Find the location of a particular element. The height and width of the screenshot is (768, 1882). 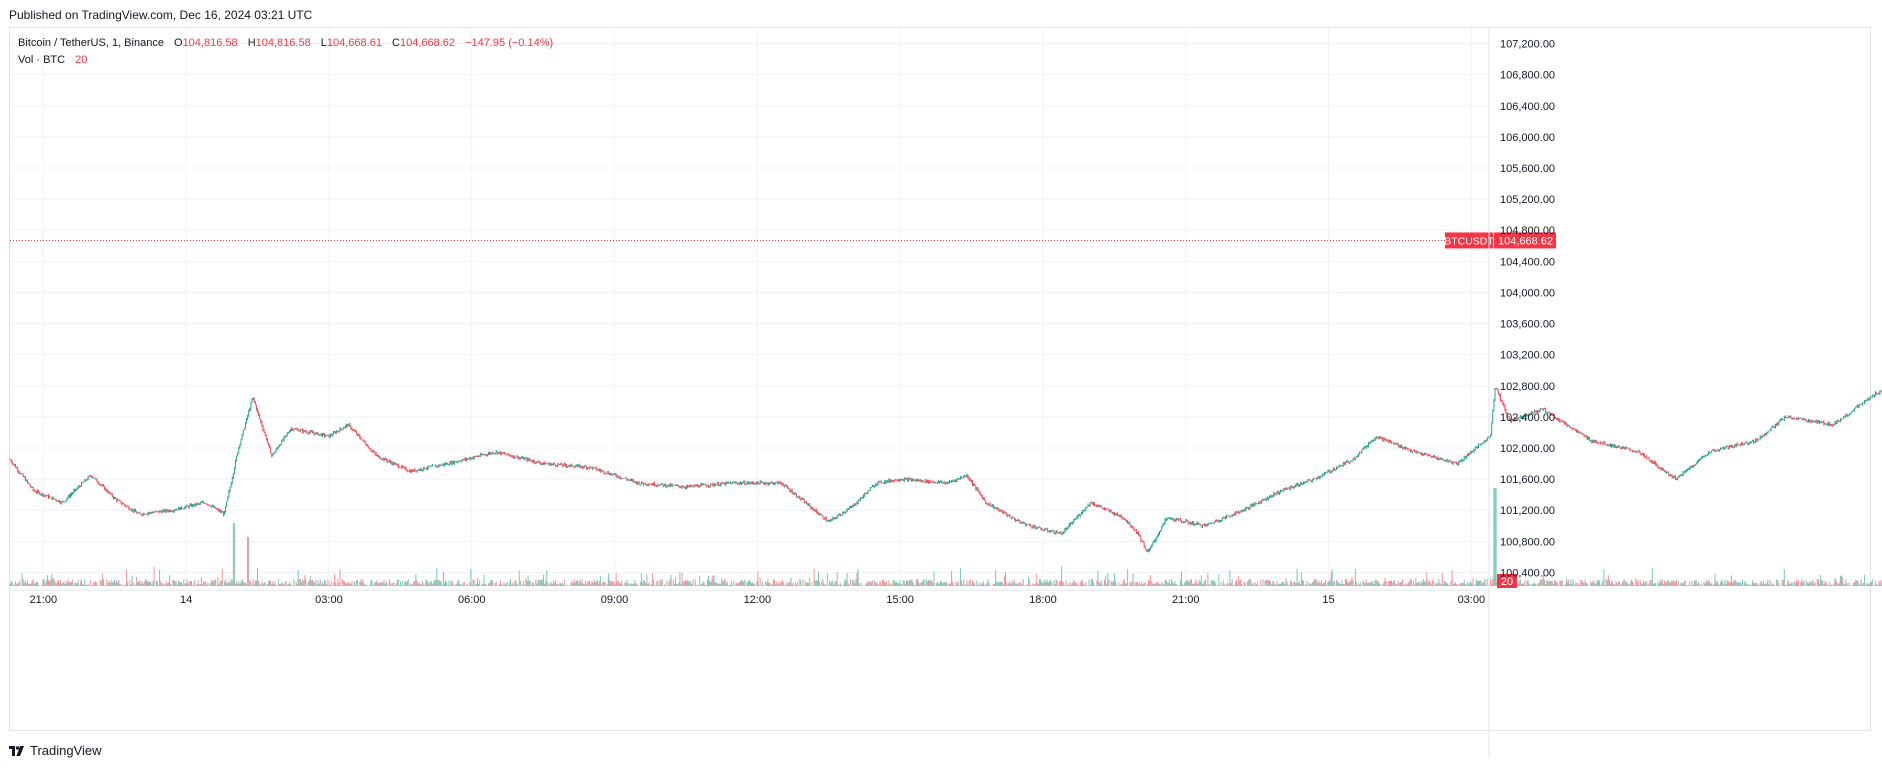

y-tick-label: 105,200.00 is located at coordinates (1527, 200).